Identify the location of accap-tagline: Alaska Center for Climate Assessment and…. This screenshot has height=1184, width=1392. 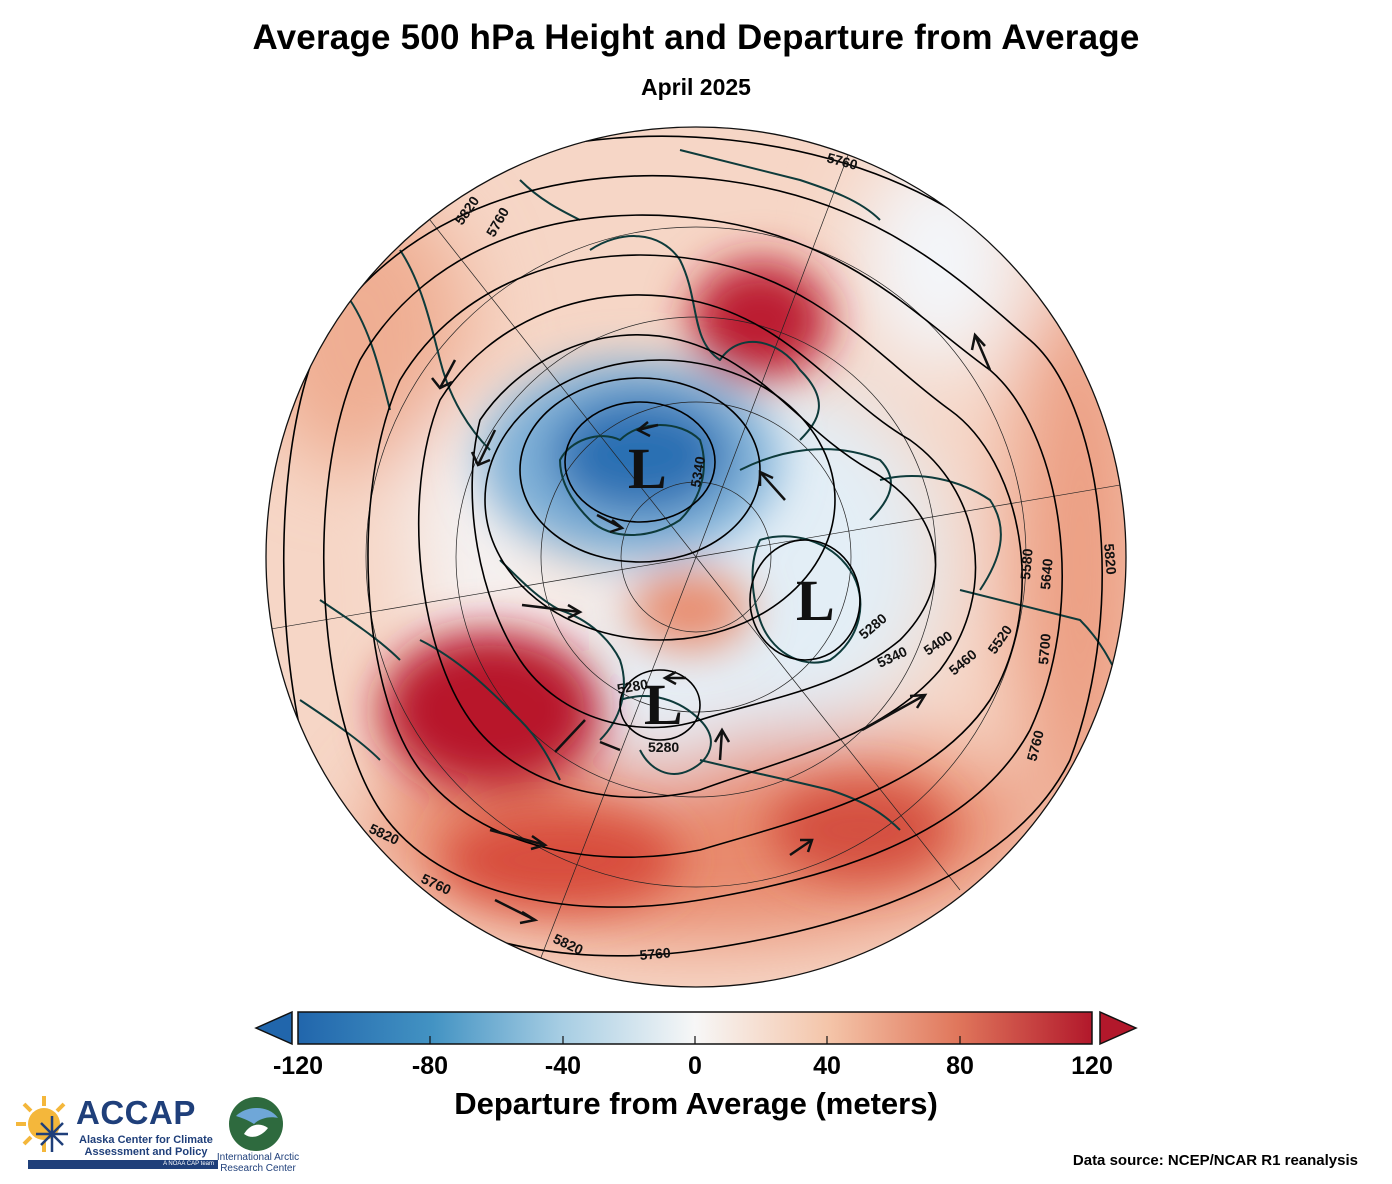
(146, 1146).